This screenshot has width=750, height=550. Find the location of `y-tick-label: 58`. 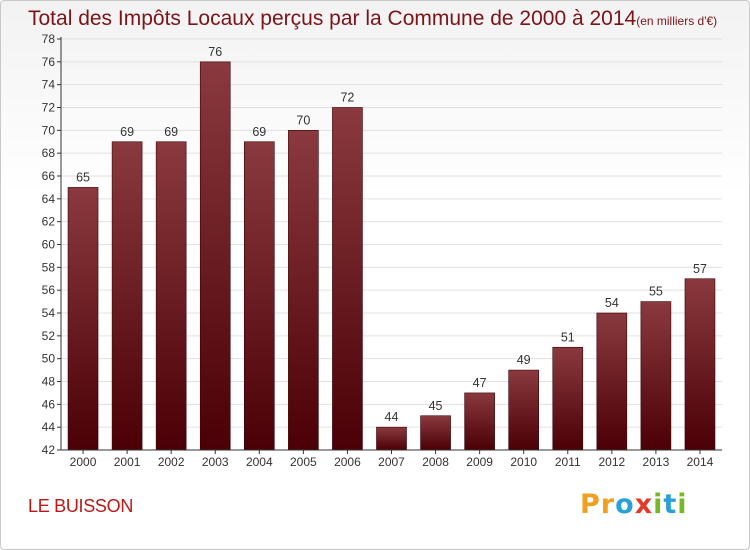

y-tick-label: 58 is located at coordinates (49, 267).